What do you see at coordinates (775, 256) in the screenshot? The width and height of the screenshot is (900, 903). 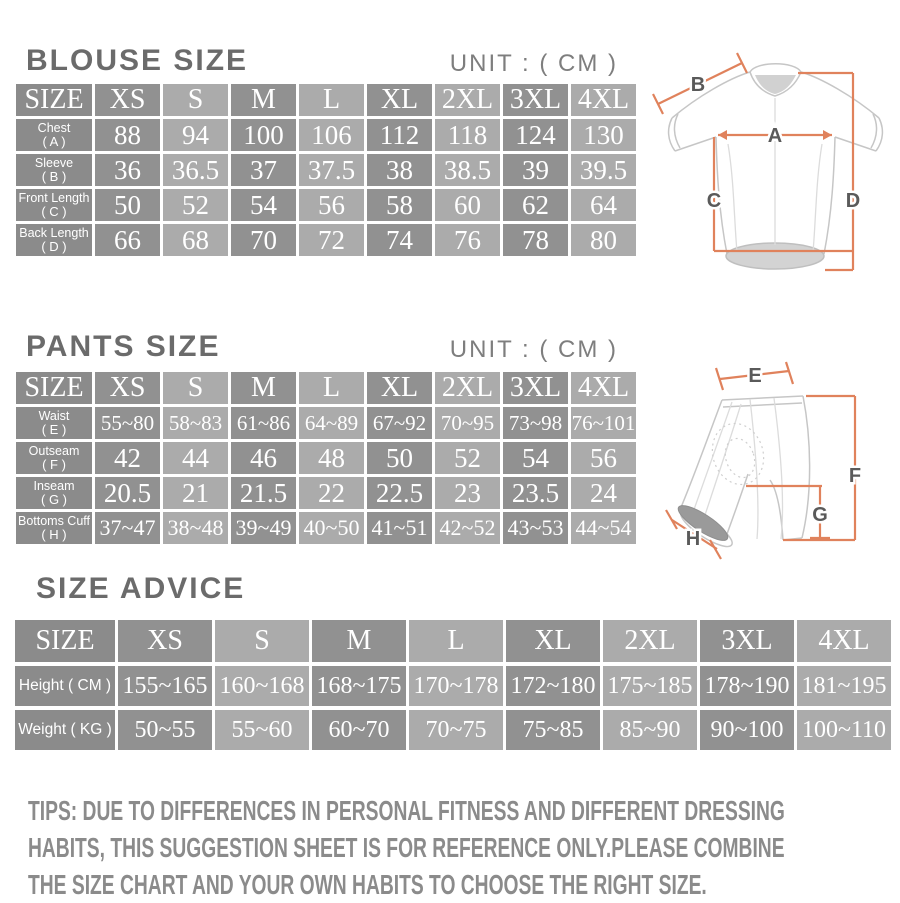 I see `jersey-hem` at bounding box center [775, 256].